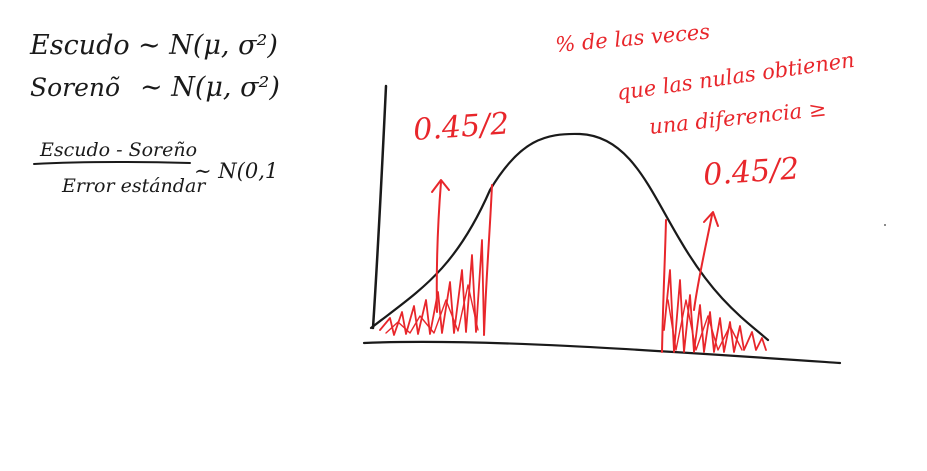 The width and height of the screenshot is (927, 471). What do you see at coordinates (737, 118) in the screenshot?
I see `note-line-3: una diferencia ≥` at bounding box center [737, 118].